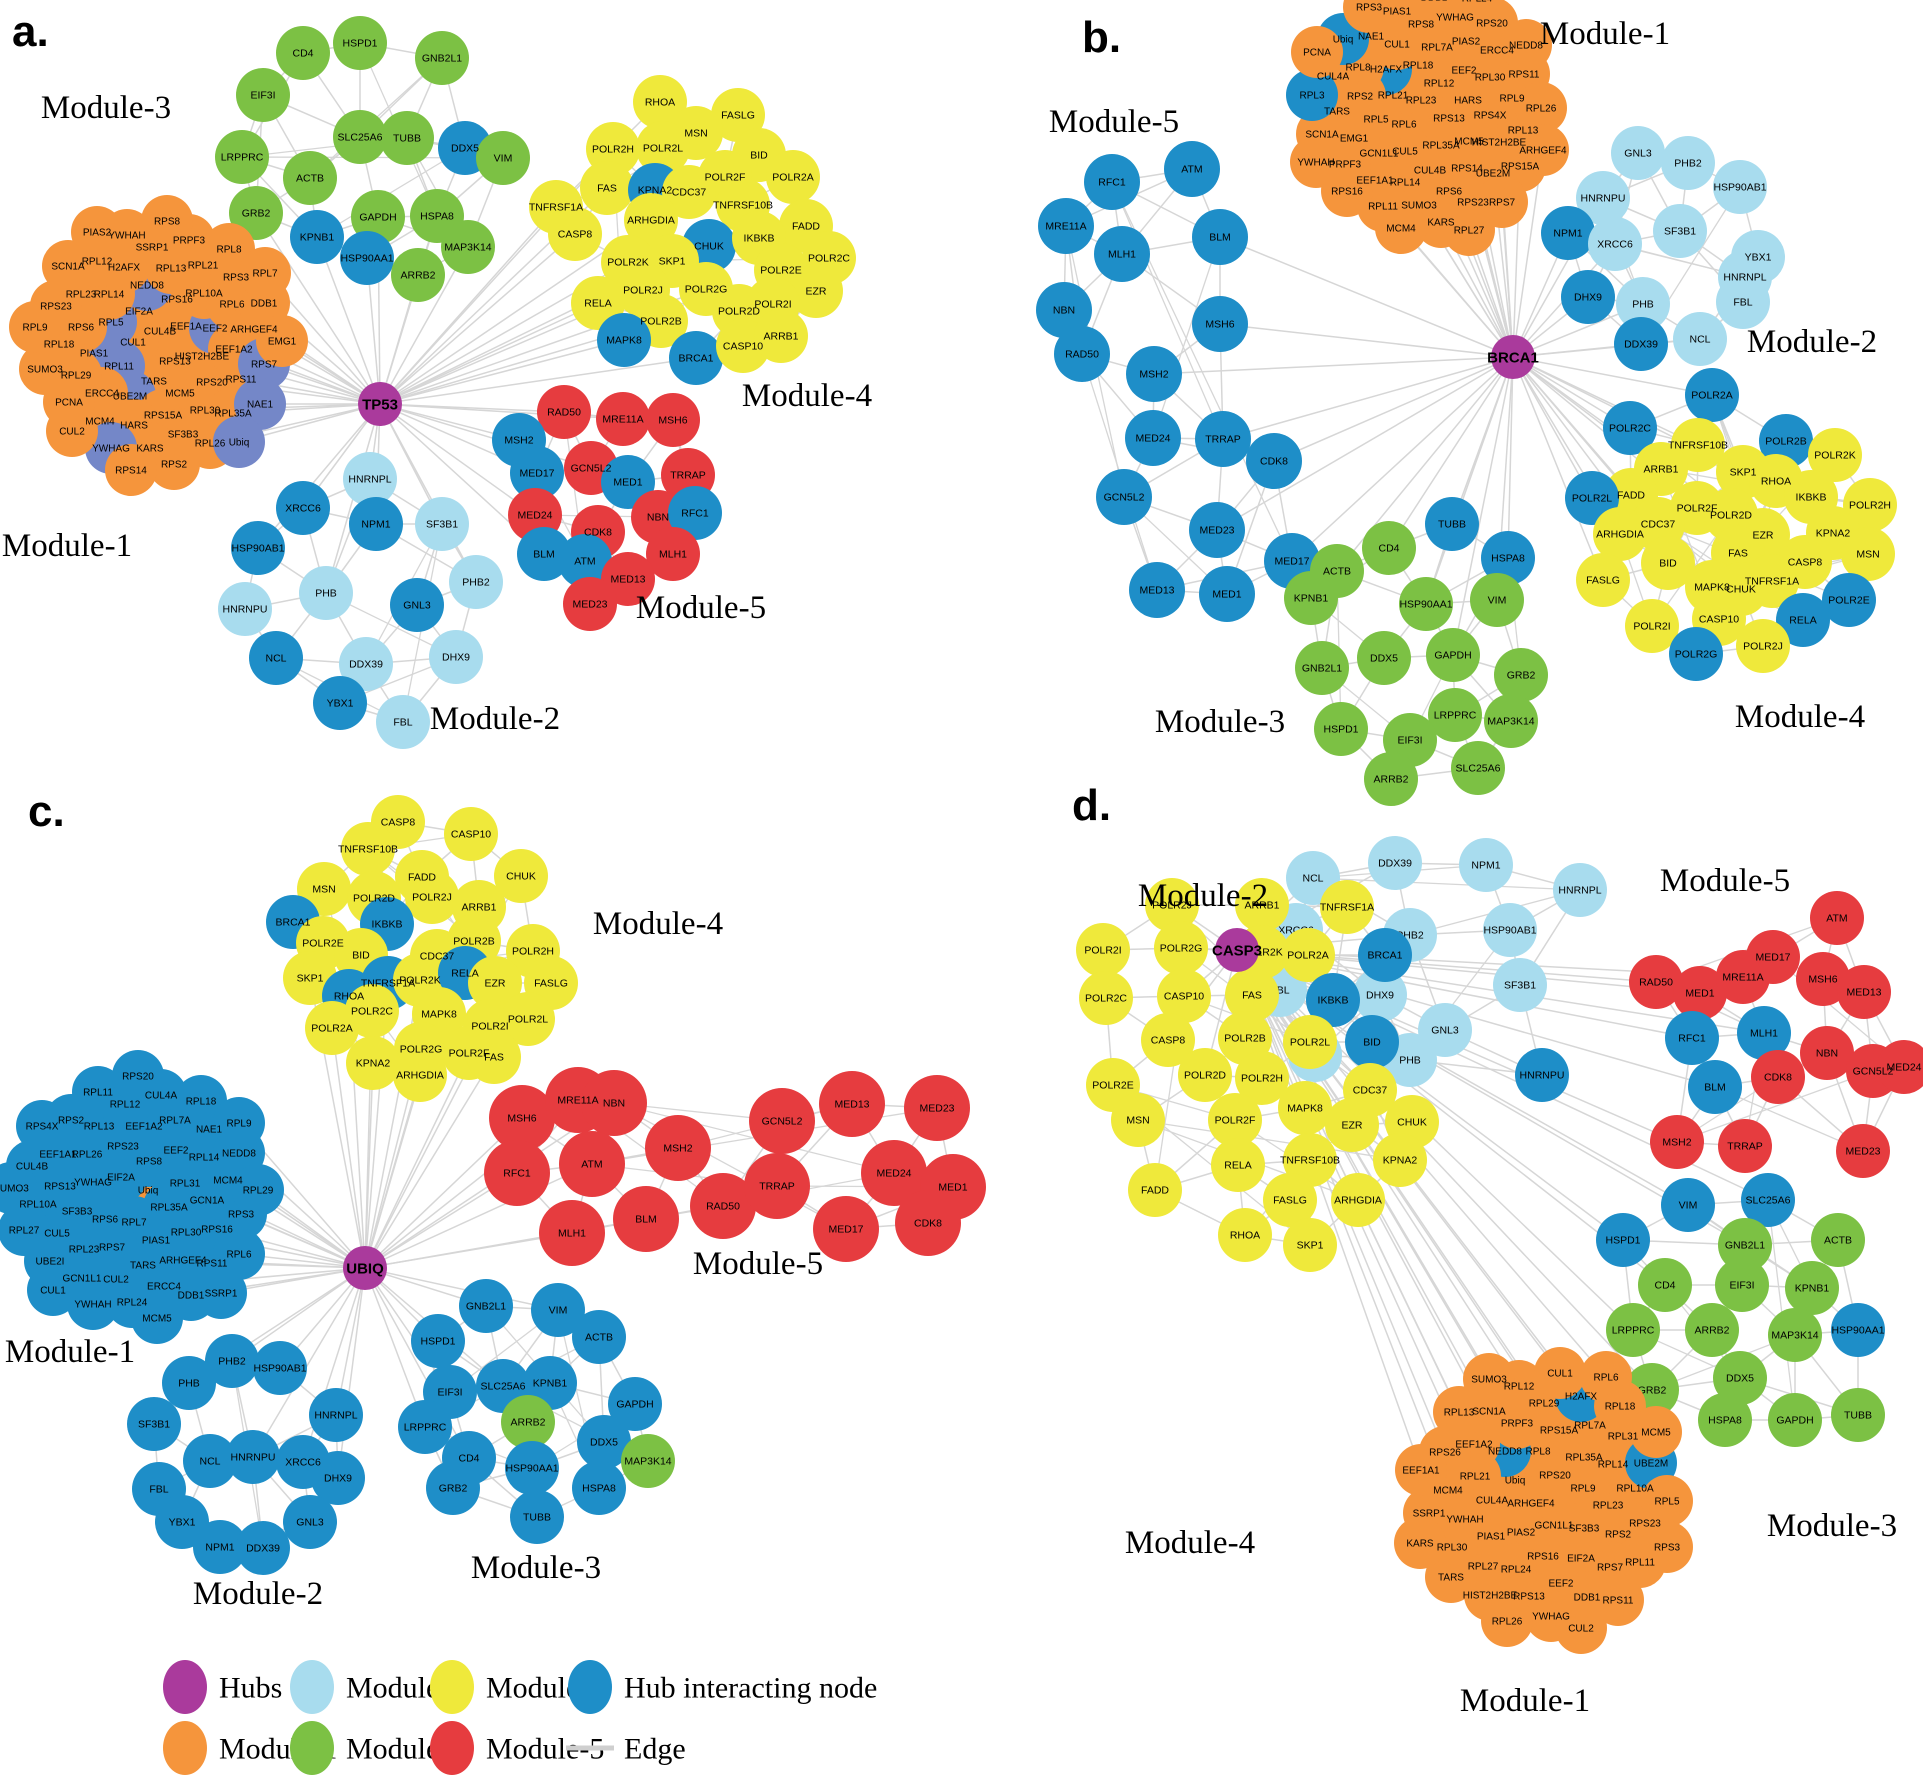  Describe the element at coordinates (1155, 1191) in the screenshot. I see `node-label-FADD: FADD` at that location.